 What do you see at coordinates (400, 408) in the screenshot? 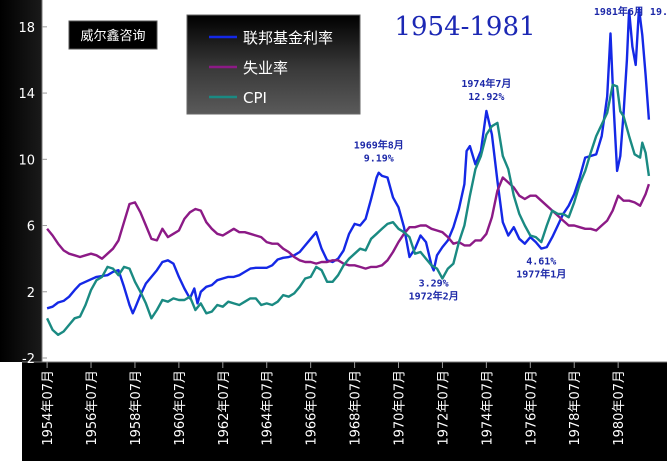
I see `x-tick-label: 1970年07月` at bounding box center [400, 408].